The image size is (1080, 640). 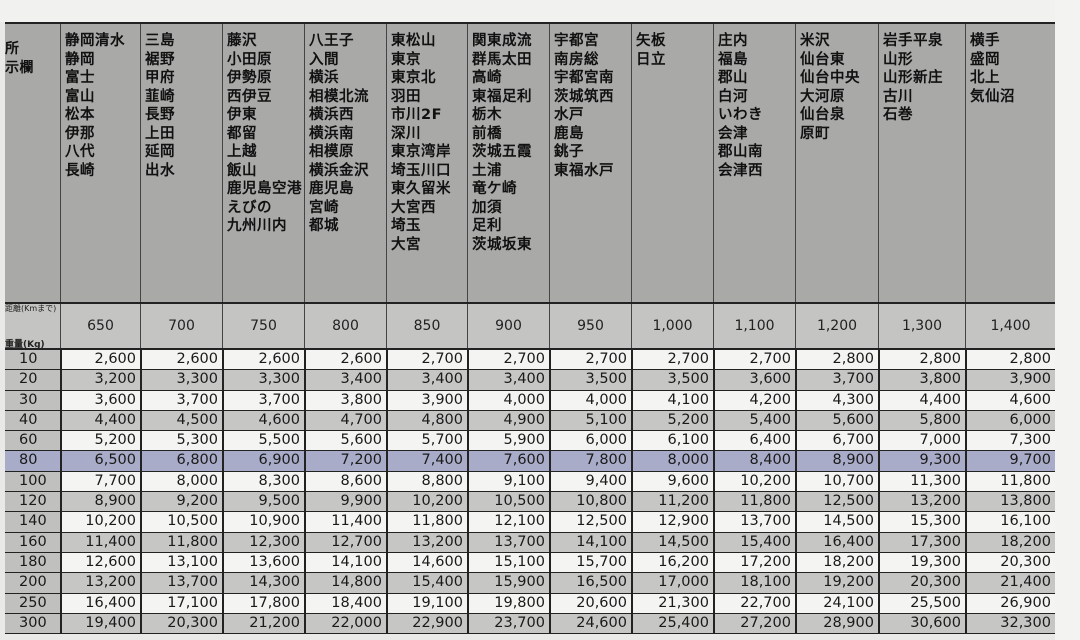 I want to click on destination-column: 庄内 福島 郡山 白河 いわき 会津 郡山南 会津西, so click(x=754, y=163).